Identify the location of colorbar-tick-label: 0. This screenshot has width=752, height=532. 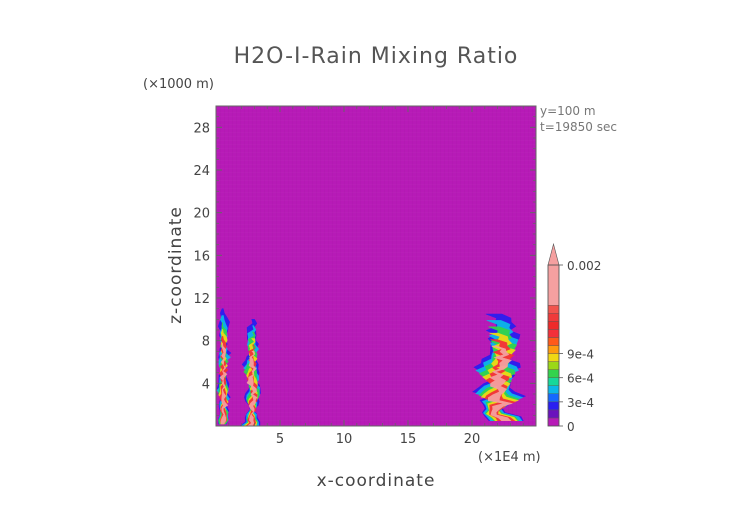
(571, 427).